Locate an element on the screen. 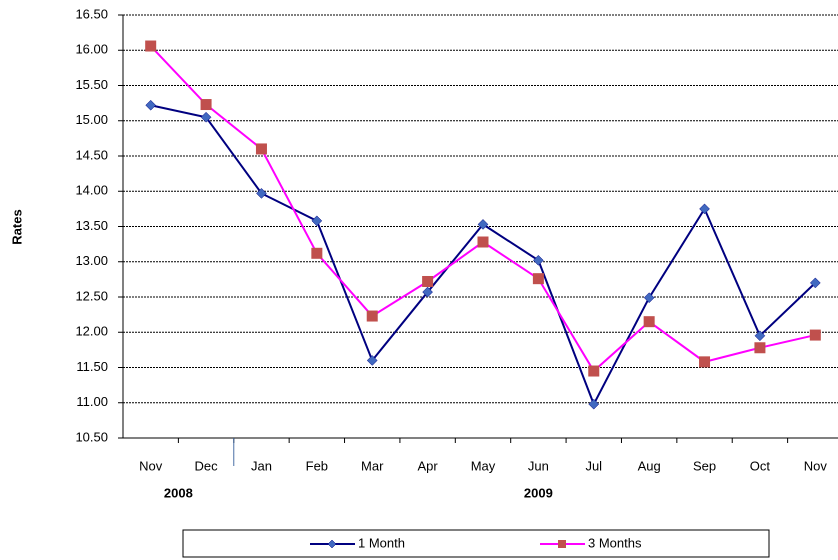 This screenshot has width=838, height=560. x-tick-label: Jul is located at coordinates (593, 465).